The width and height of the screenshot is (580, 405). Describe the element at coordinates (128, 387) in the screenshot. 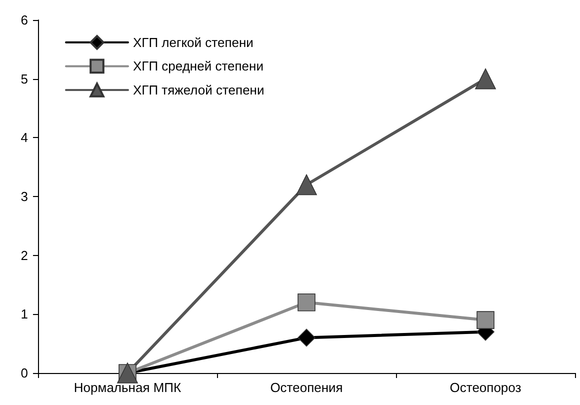

I see `x-tick-label: Нормальная МПК` at that location.